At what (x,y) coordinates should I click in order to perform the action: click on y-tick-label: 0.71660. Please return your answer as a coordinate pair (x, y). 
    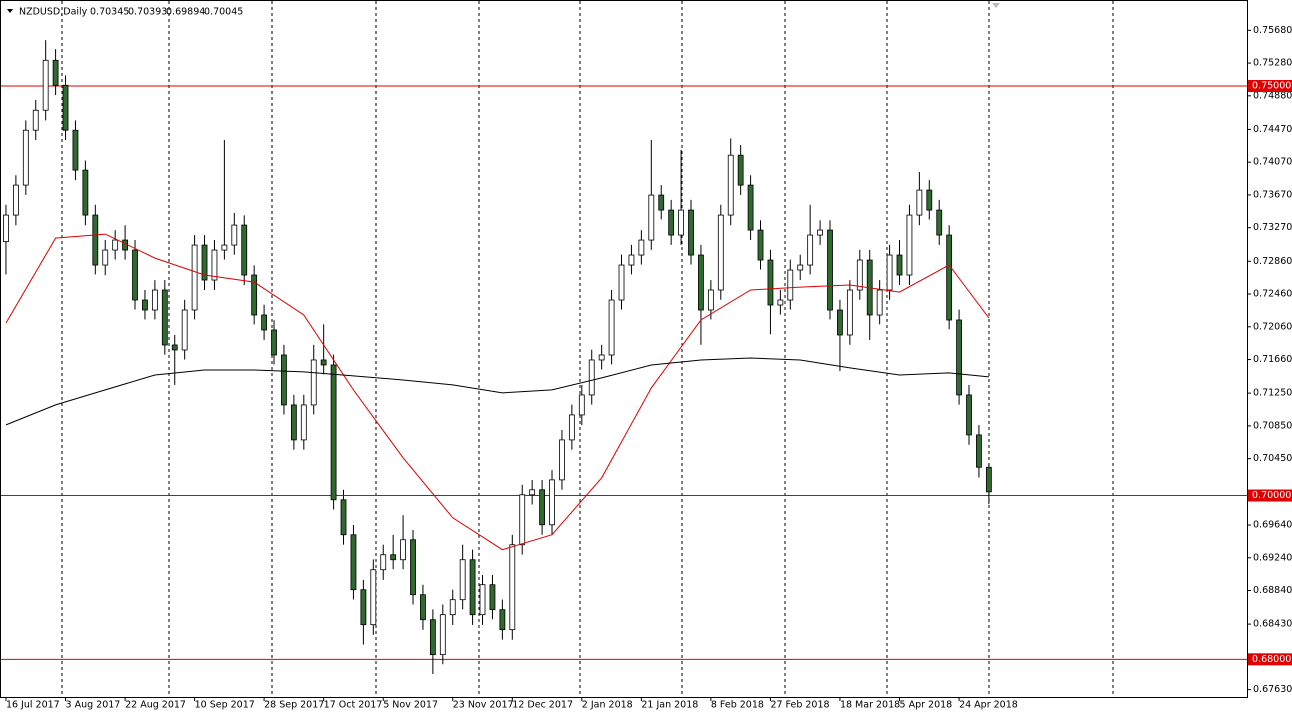
    Looking at the image, I should click on (1272, 359).